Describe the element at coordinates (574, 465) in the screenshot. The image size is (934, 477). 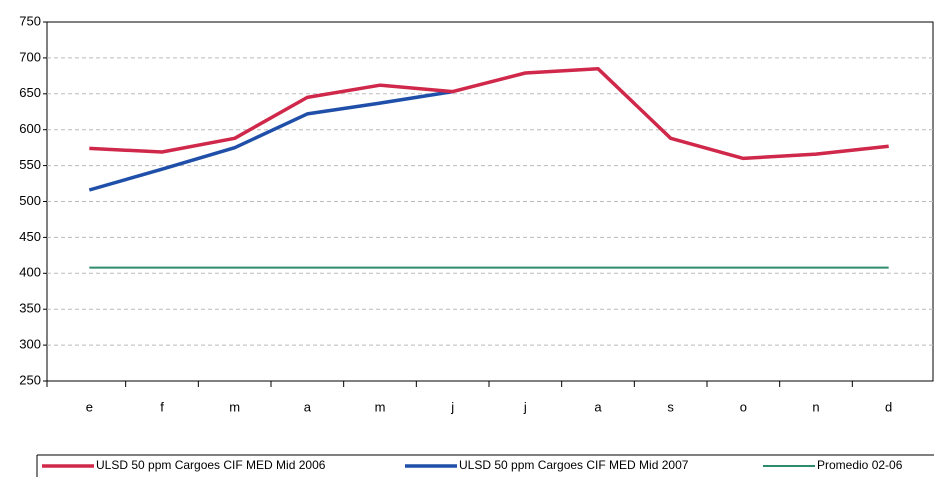
I see `legend-label: ULSD 50 ppm Cargoes CIF MED Mid 2007` at that location.